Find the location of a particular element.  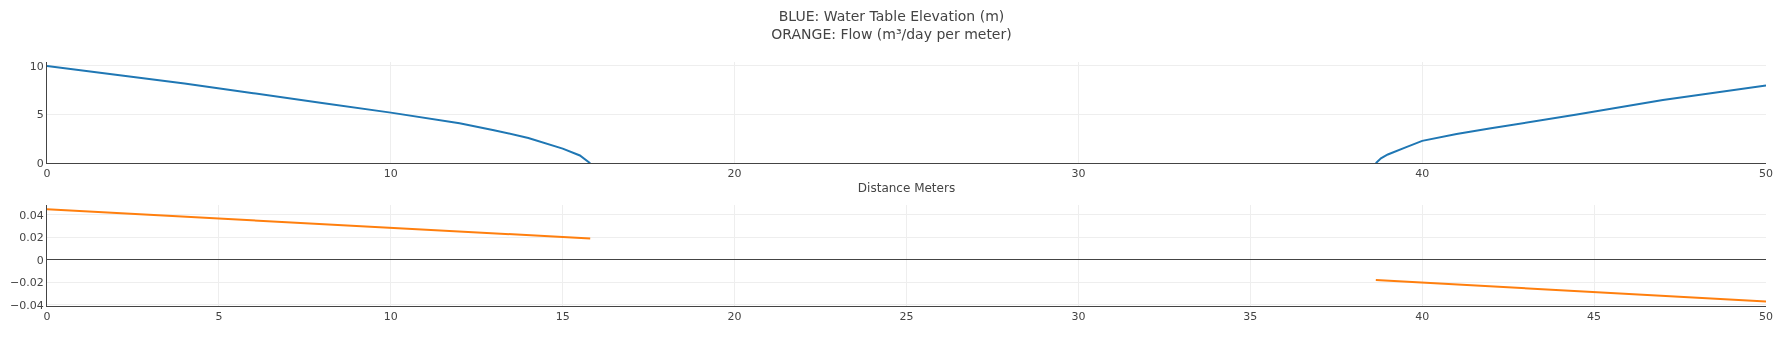

y-tick-label: −0.02 is located at coordinates (27, 283).